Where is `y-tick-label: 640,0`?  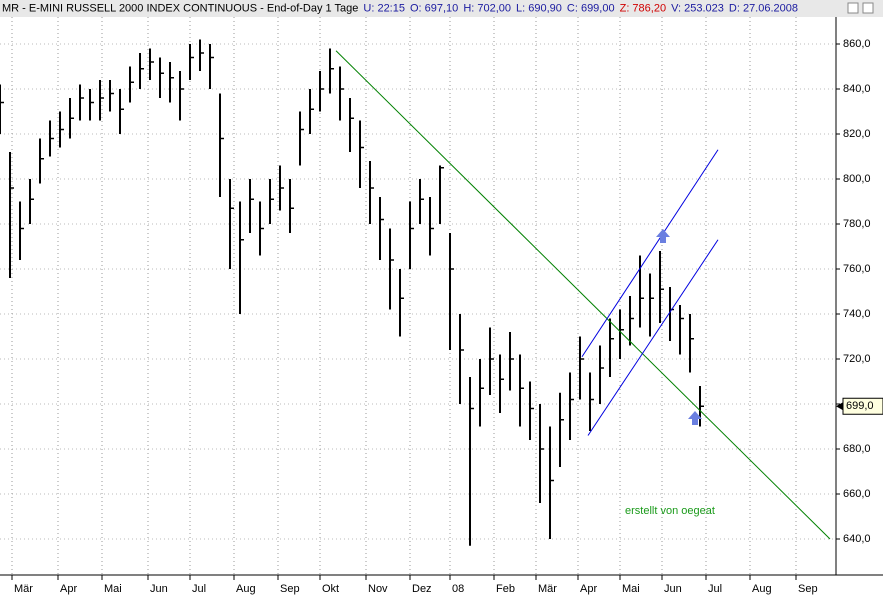
y-tick-label: 640,0 is located at coordinates (857, 539).